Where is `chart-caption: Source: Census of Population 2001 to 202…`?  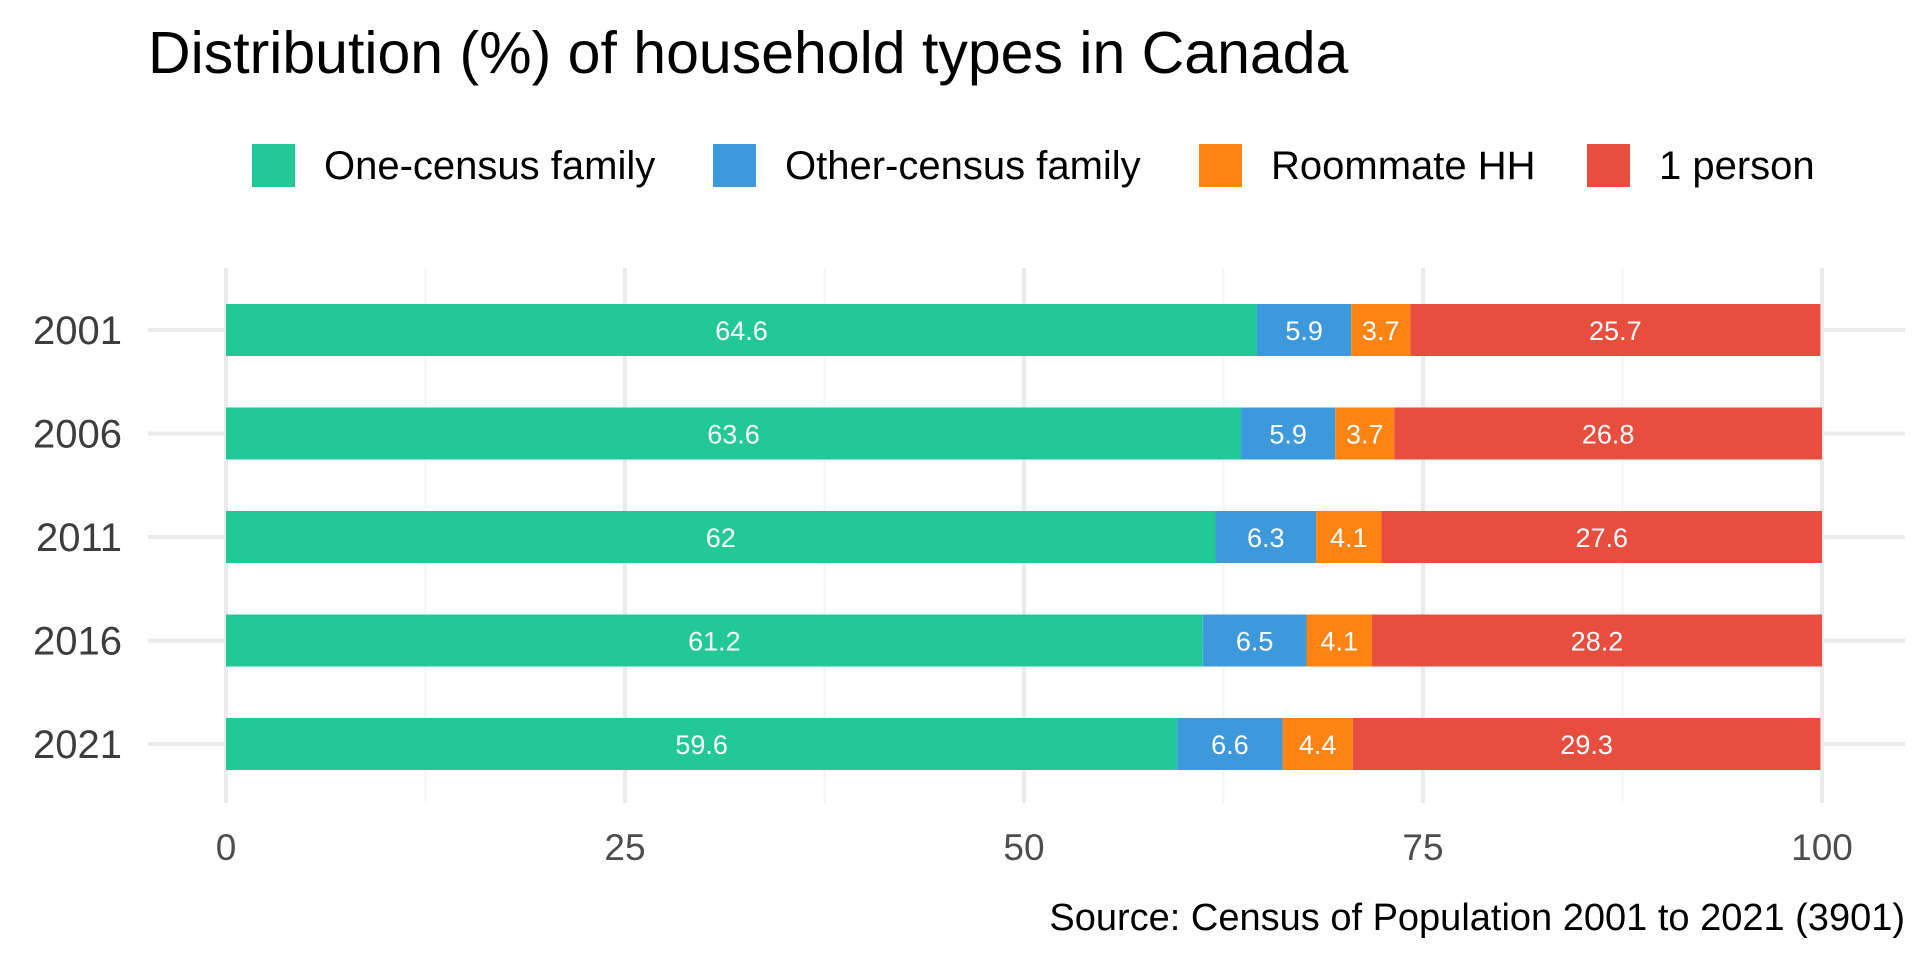
chart-caption: Source: Census of Population 2001 to 202… is located at coordinates (1477, 918).